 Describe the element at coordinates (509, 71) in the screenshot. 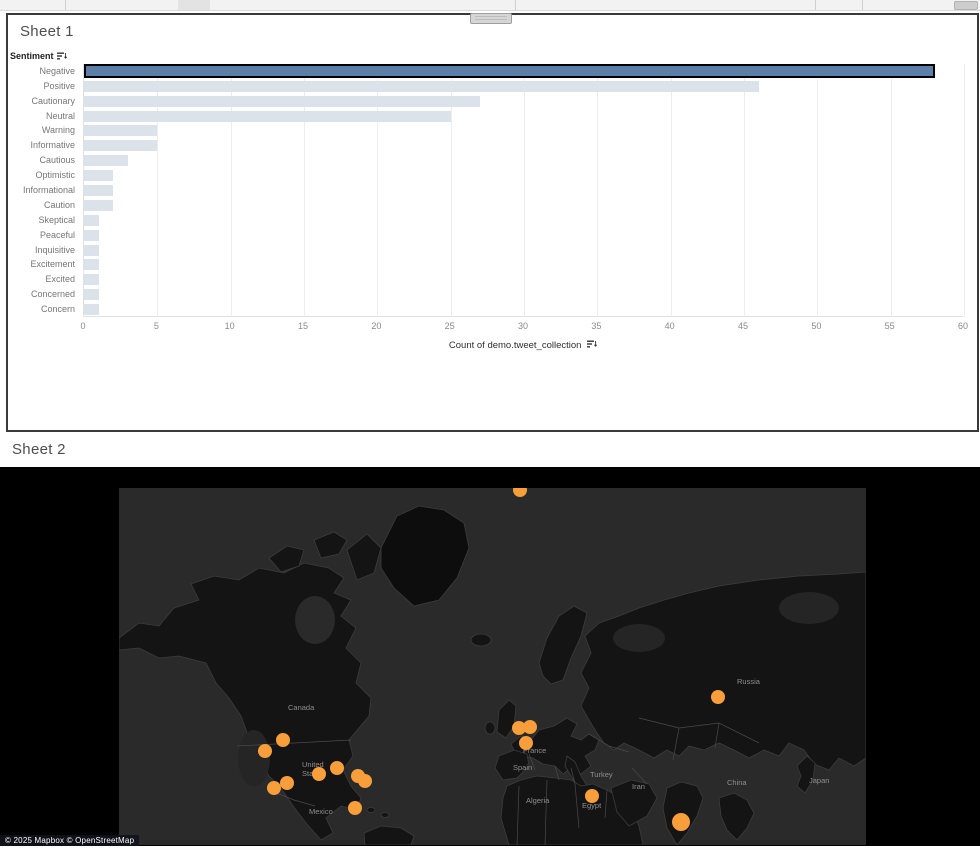

I see `bar-negative` at that location.